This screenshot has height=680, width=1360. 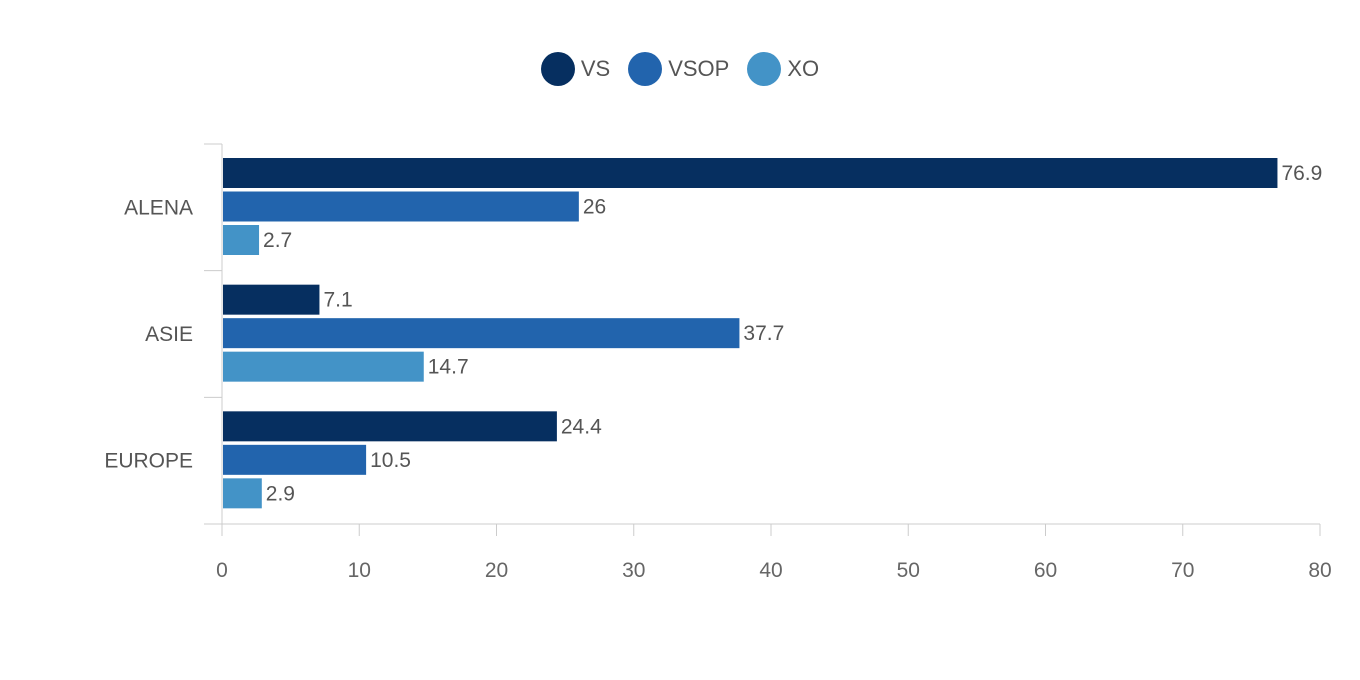 I want to click on data-label: 2.9, so click(x=280, y=493).